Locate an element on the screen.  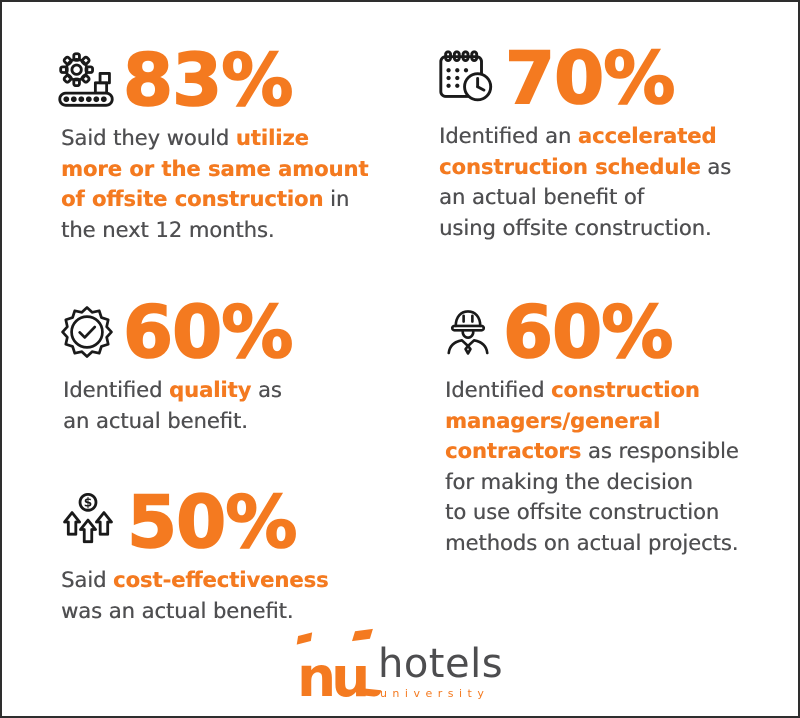
body-text: Identified an is located at coordinates (508, 136).